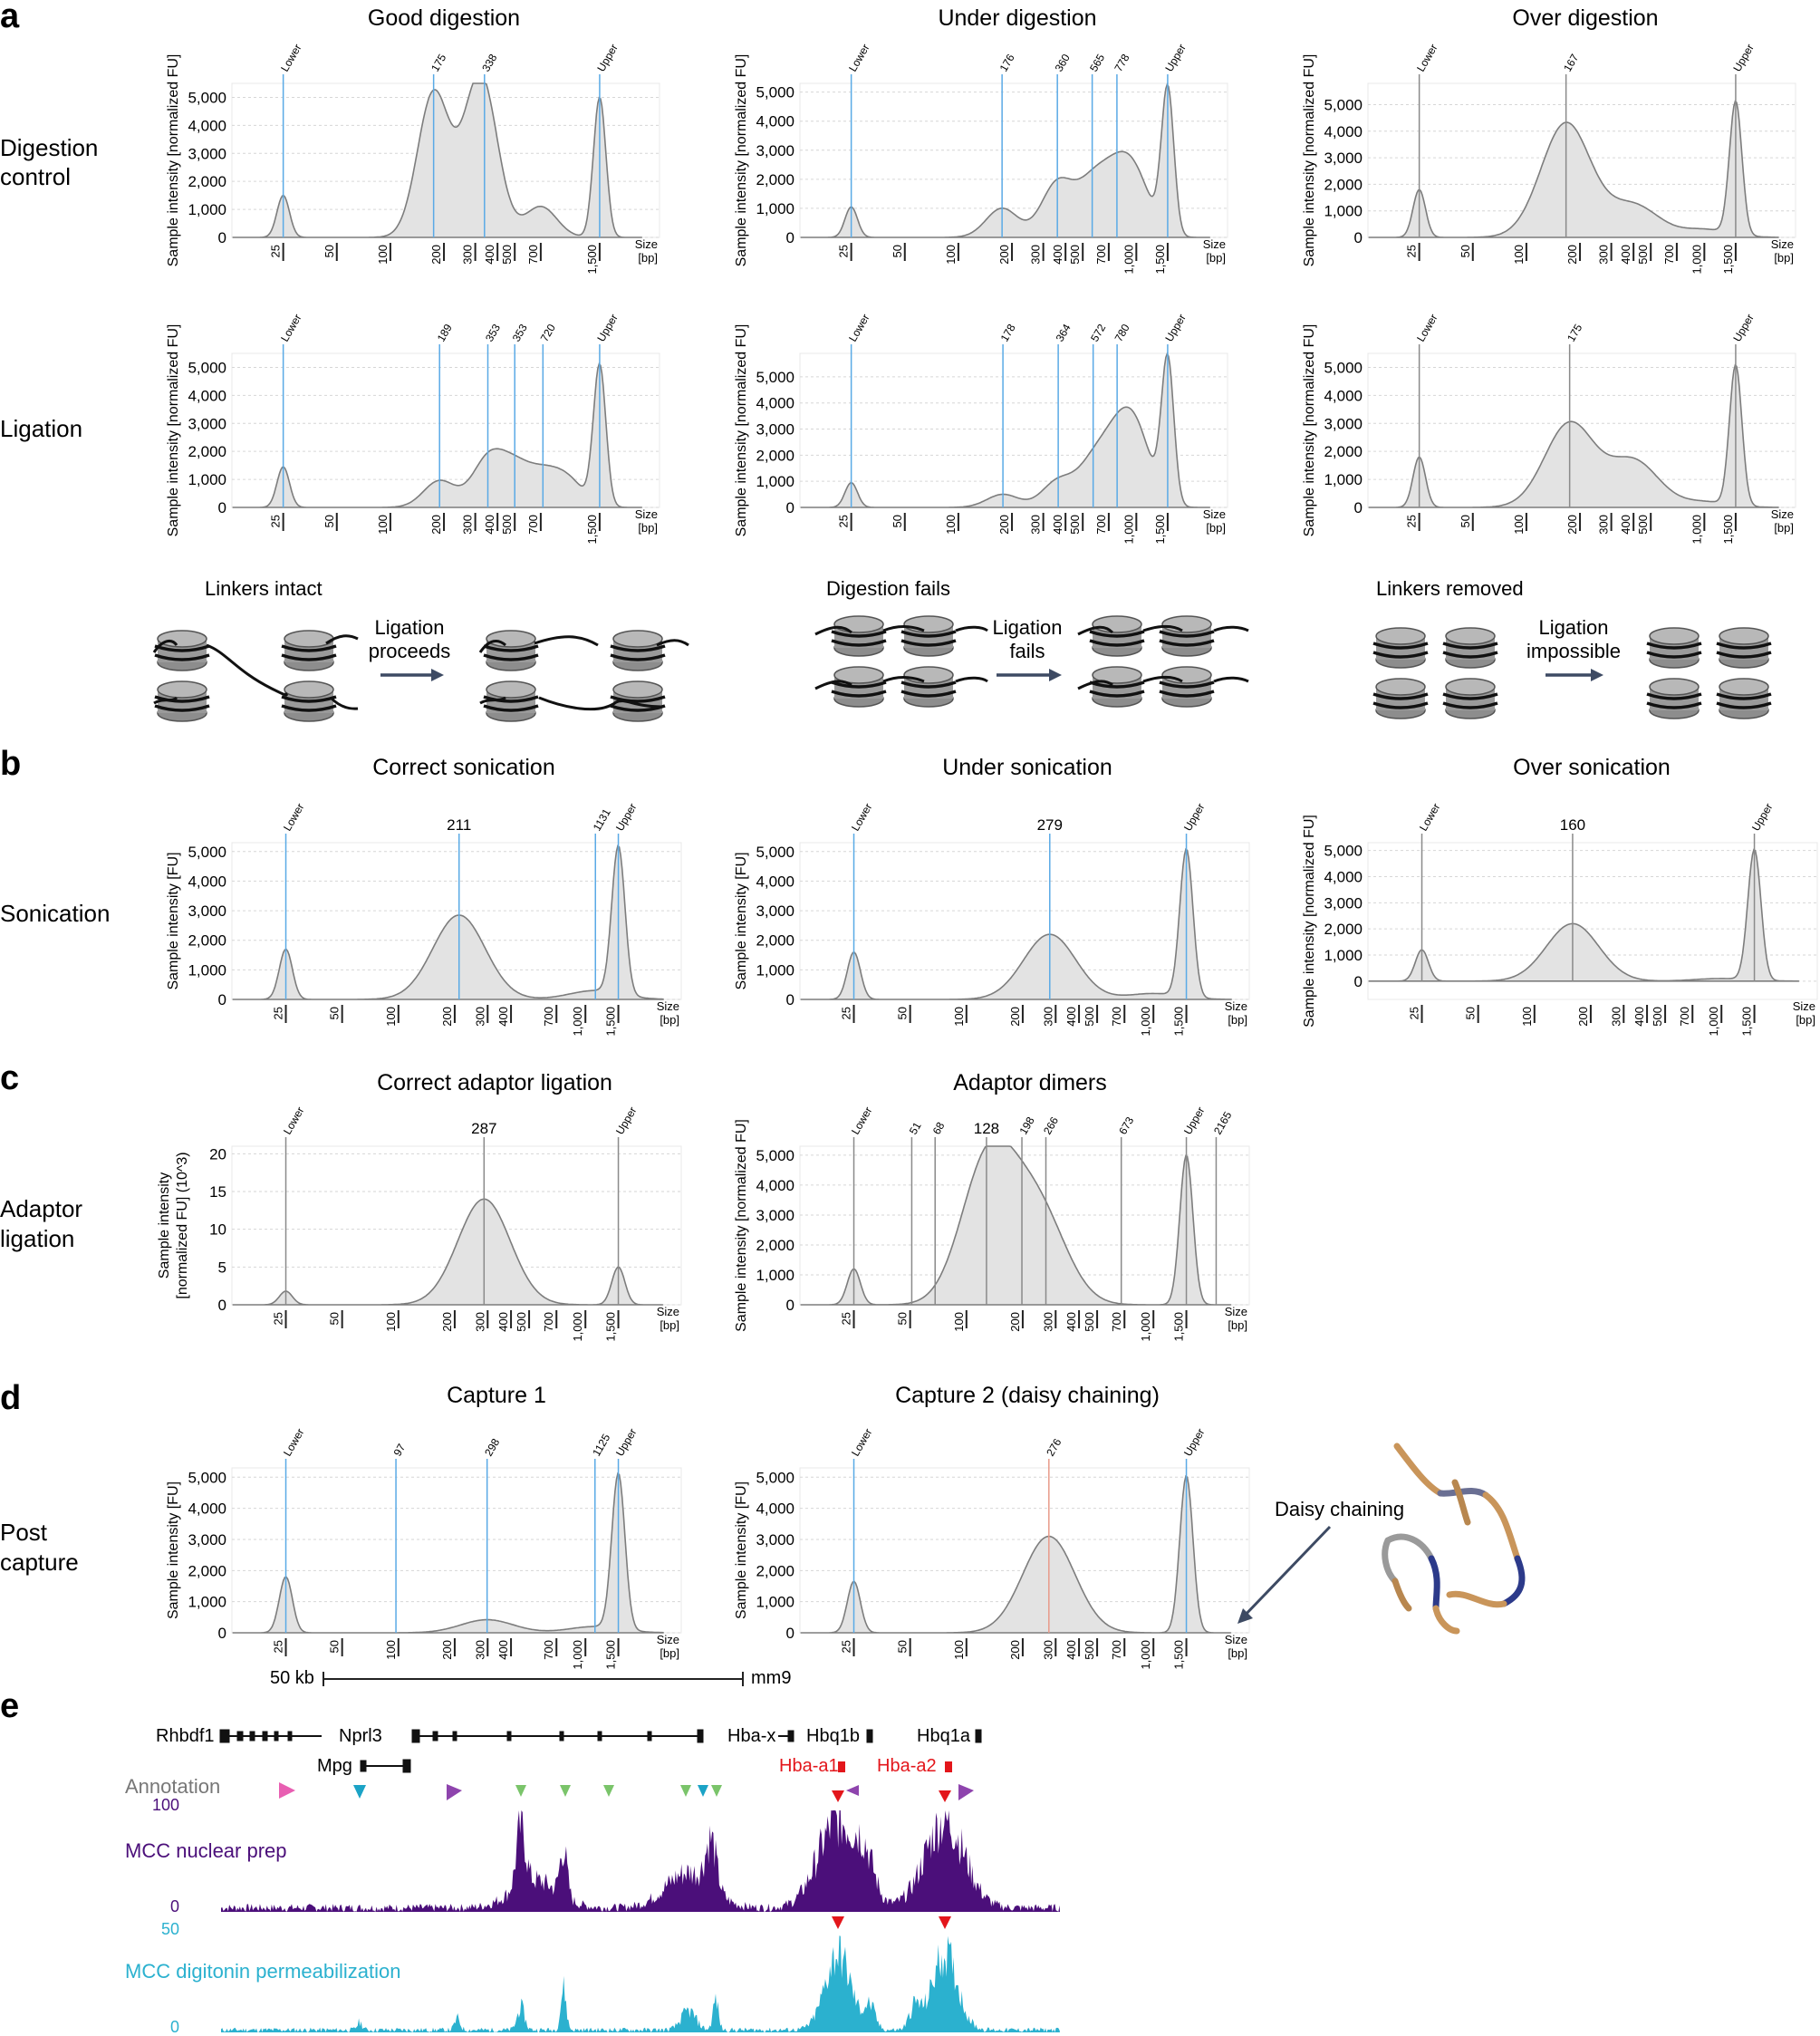 The image size is (1820, 2036). I want to click on y-axis-label: Sample intensity [normalized FU], so click(173, 160).